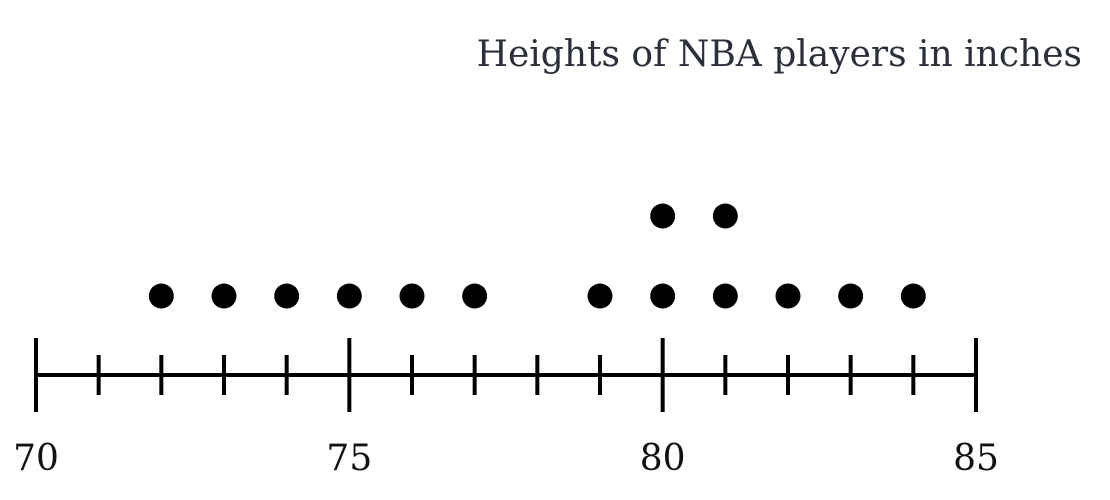 The height and width of the screenshot is (500, 1110). Describe the element at coordinates (506, 458) in the screenshot. I see `axis-tick-labels: 70 75 80 85` at that location.